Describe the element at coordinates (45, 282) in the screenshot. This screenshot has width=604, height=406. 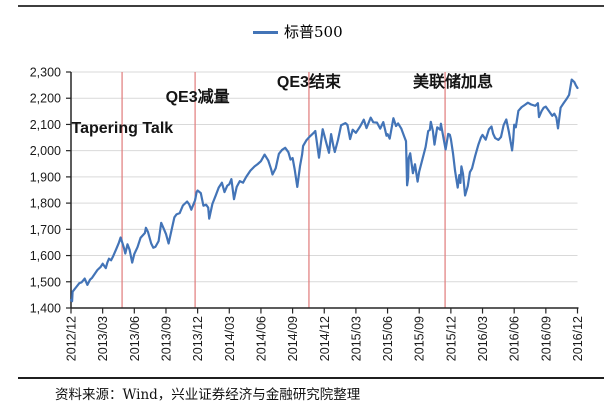
I see `y-axis-tick-label: 1,500` at that location.